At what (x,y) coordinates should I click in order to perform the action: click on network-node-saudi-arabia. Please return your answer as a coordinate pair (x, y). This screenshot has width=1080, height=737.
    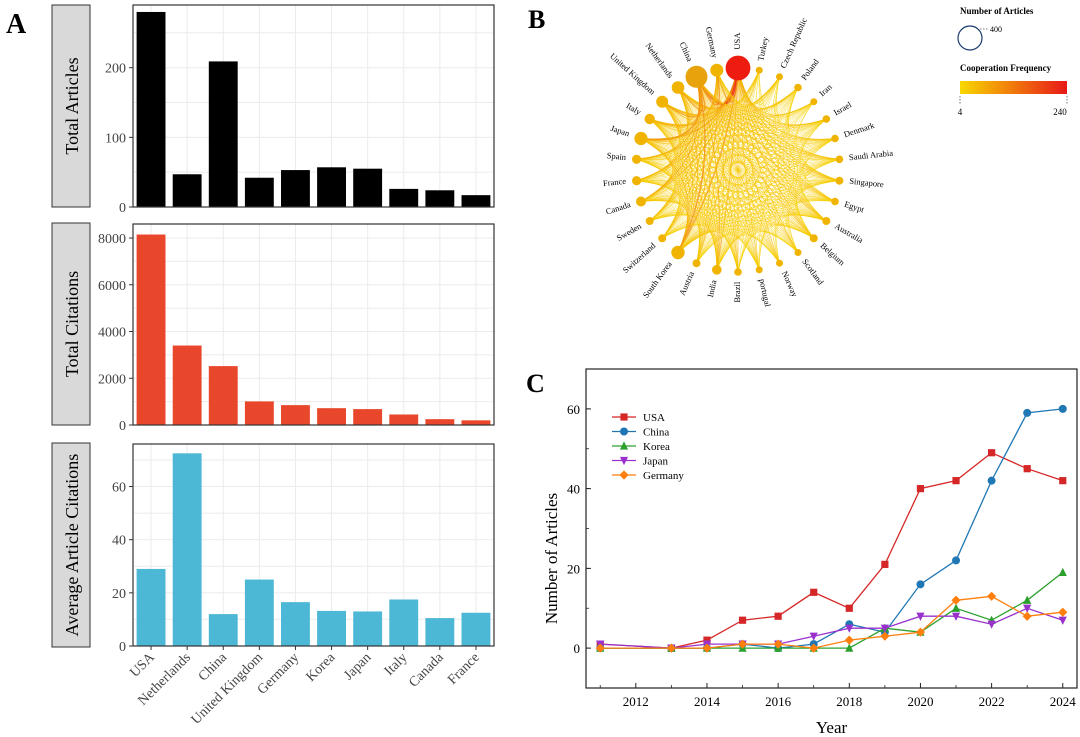
    Looking at the image, I should click on (839, 159).